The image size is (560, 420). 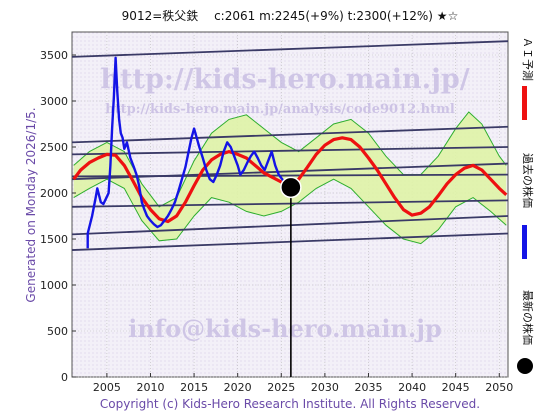 What do you see at coordinates (290, 211) in the screenshot?
I see `forecast-band-lower` at bounding box center [290, 211].